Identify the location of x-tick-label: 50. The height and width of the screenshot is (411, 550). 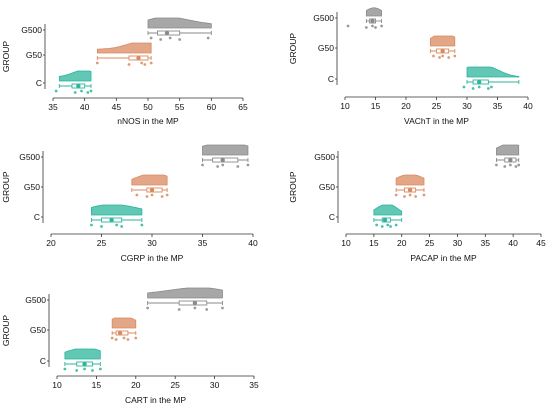
(148, 107).